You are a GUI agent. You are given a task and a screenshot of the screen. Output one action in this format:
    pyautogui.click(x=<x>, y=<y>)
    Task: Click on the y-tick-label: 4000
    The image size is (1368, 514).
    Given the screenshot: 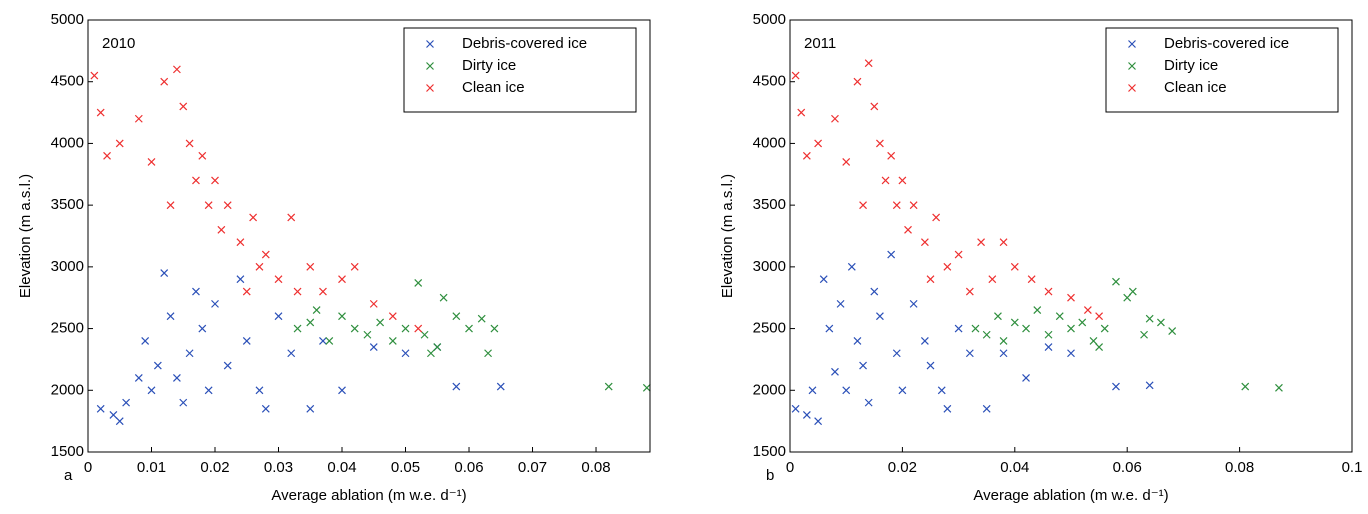 What is the action you would take?
    pyautogui.click(x=67, y=142)
    